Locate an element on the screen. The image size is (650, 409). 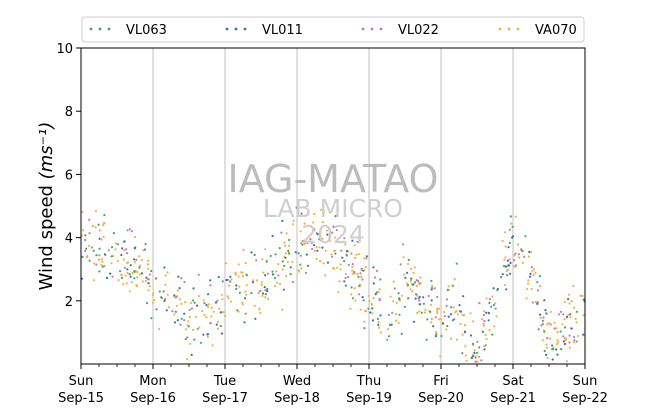
x-tick-label-date: Sep-15 is located at coordinates (81, 398).